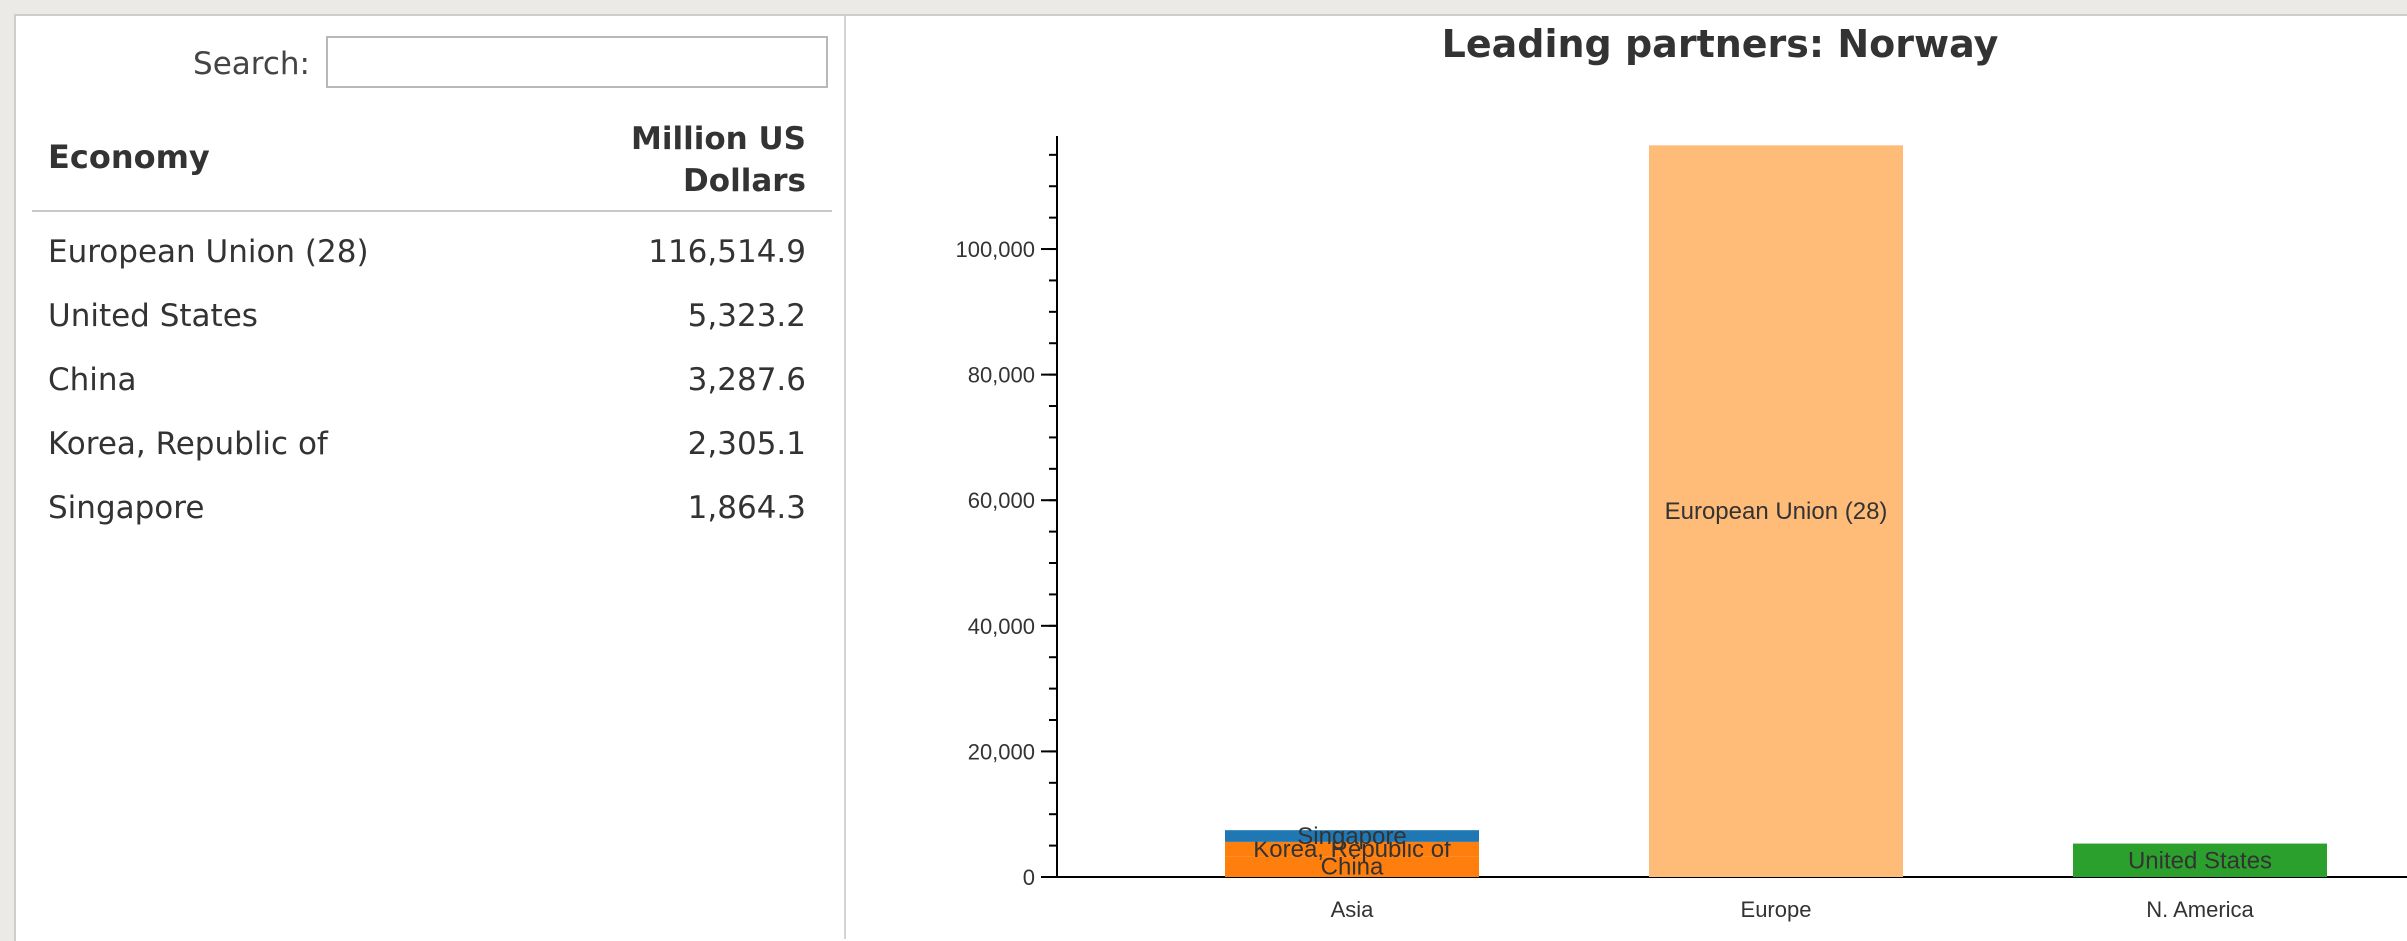 This screenshot has height=941, width=2407. What do you see at coordinates (718, 139) in the screenshot?
I see `column-header-value-line1: Million US` at bounding box center [718, 139].